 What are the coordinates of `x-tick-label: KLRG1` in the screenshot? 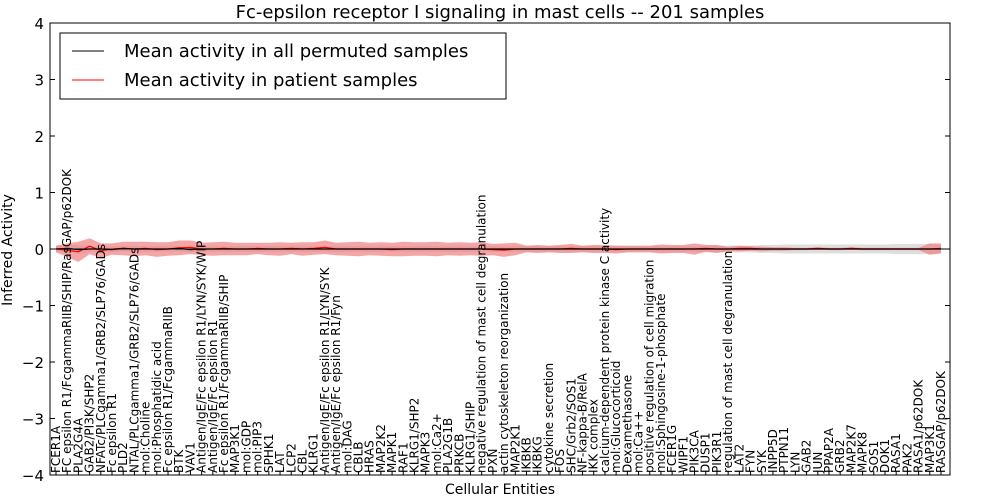 It's located at (314, 453).